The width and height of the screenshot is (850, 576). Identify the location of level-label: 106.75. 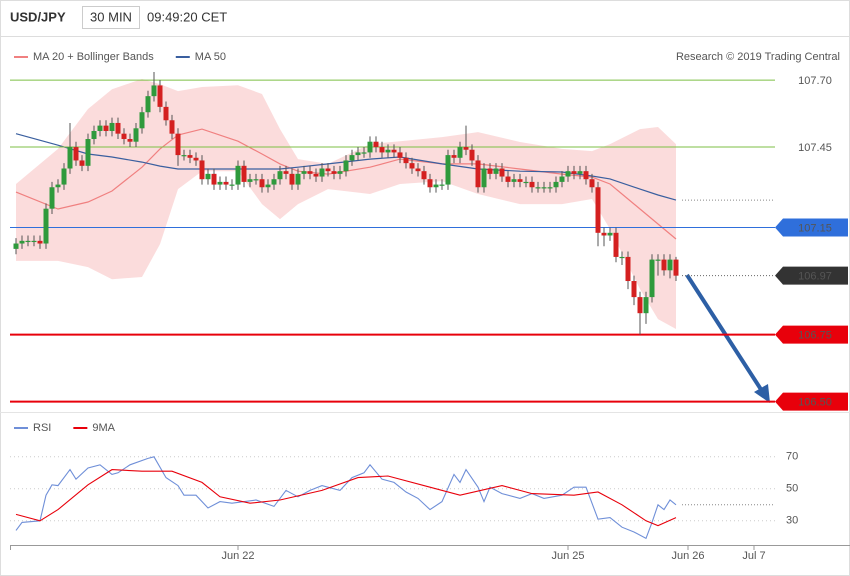
(815, 336).